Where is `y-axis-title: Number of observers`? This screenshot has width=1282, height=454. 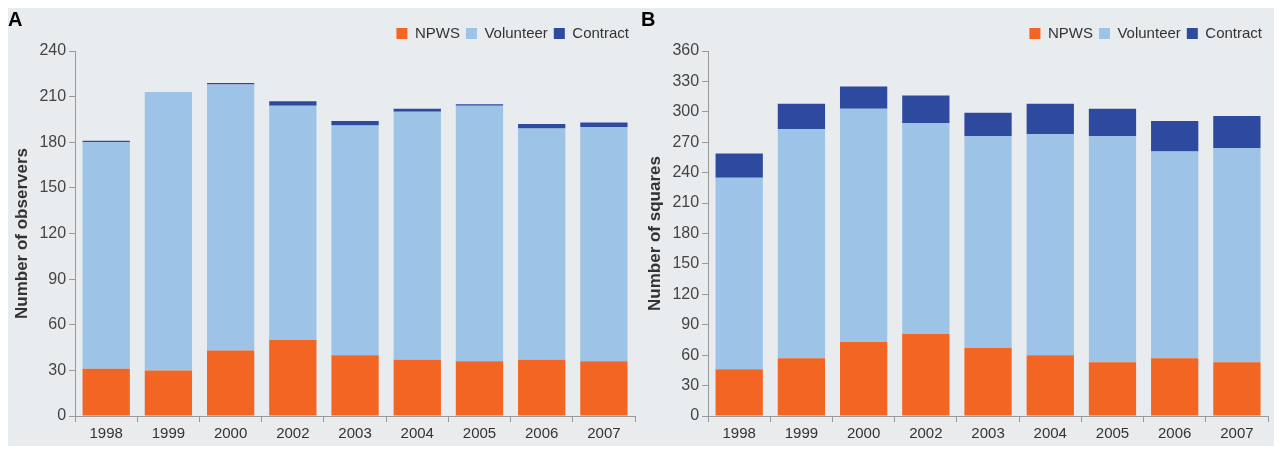
y-axis-title: Number of observers is located at coordinates (21, 233).